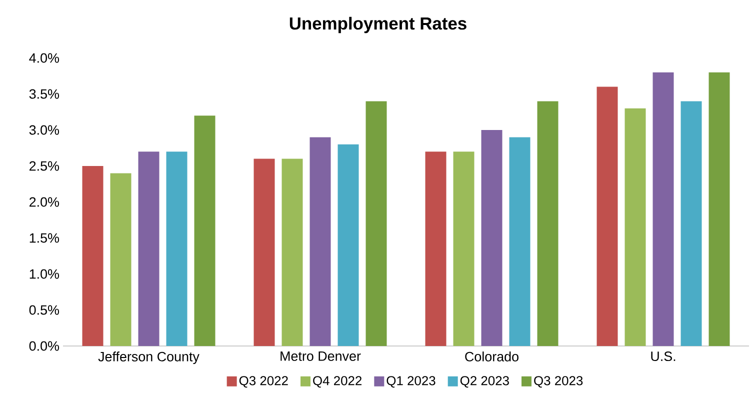 This screenshot has width=756, height=418. I want to click on y-tick-label: 2.0%, so click(45, 202).